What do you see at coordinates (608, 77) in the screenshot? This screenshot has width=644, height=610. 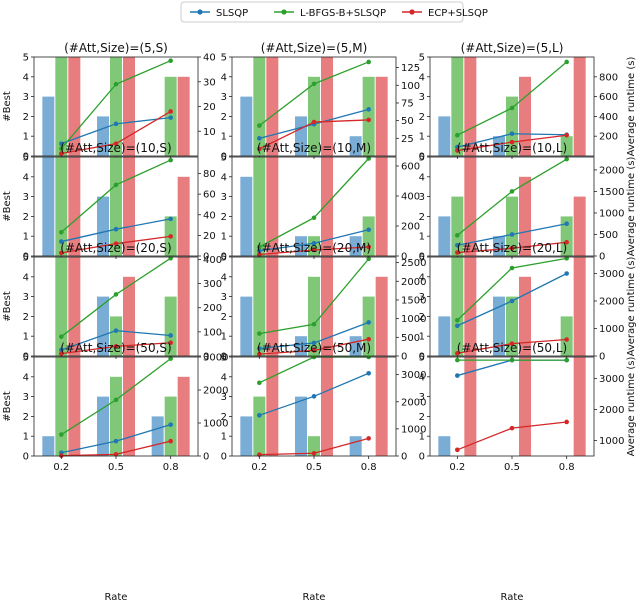 I see `right-tick-label: 800` at bounding box center [608, 77].